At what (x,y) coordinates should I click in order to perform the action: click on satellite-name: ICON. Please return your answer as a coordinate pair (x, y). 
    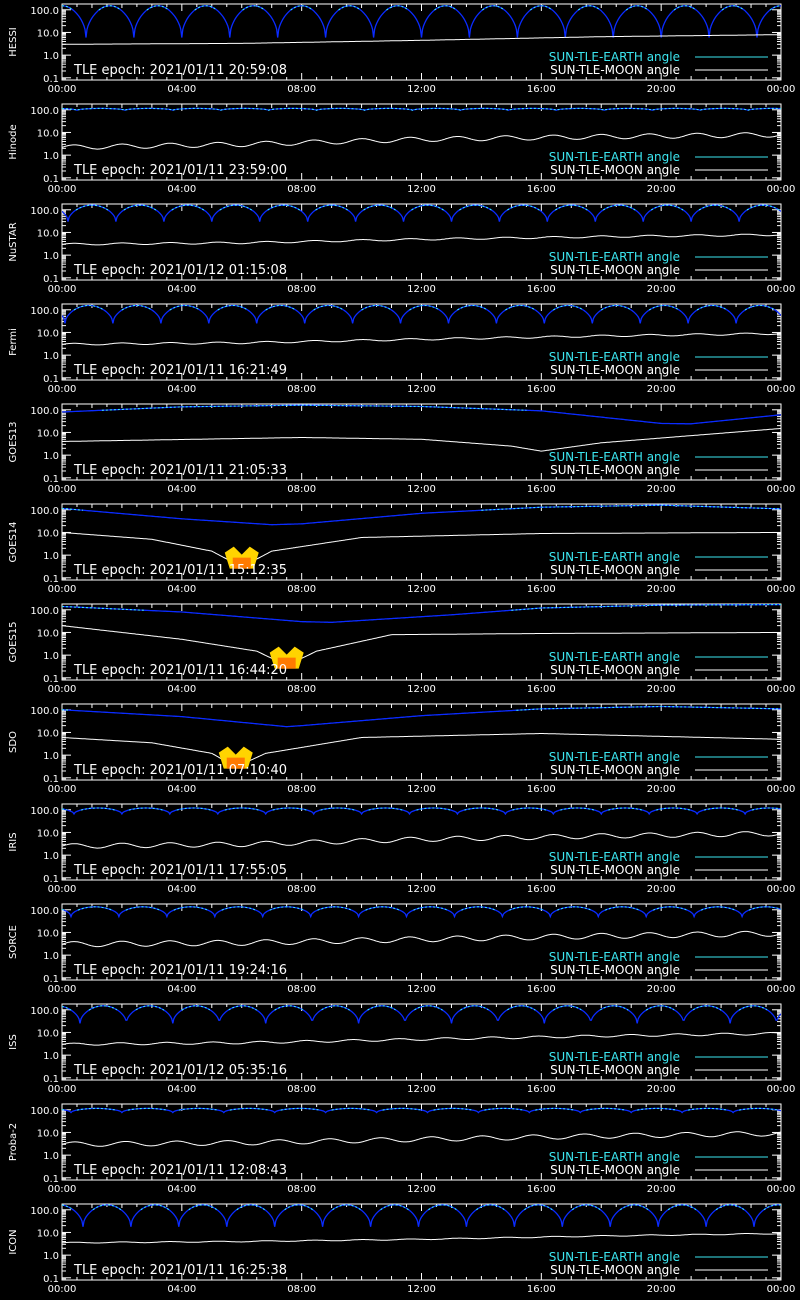
    Looking at the image, I should click on (13, 1241).